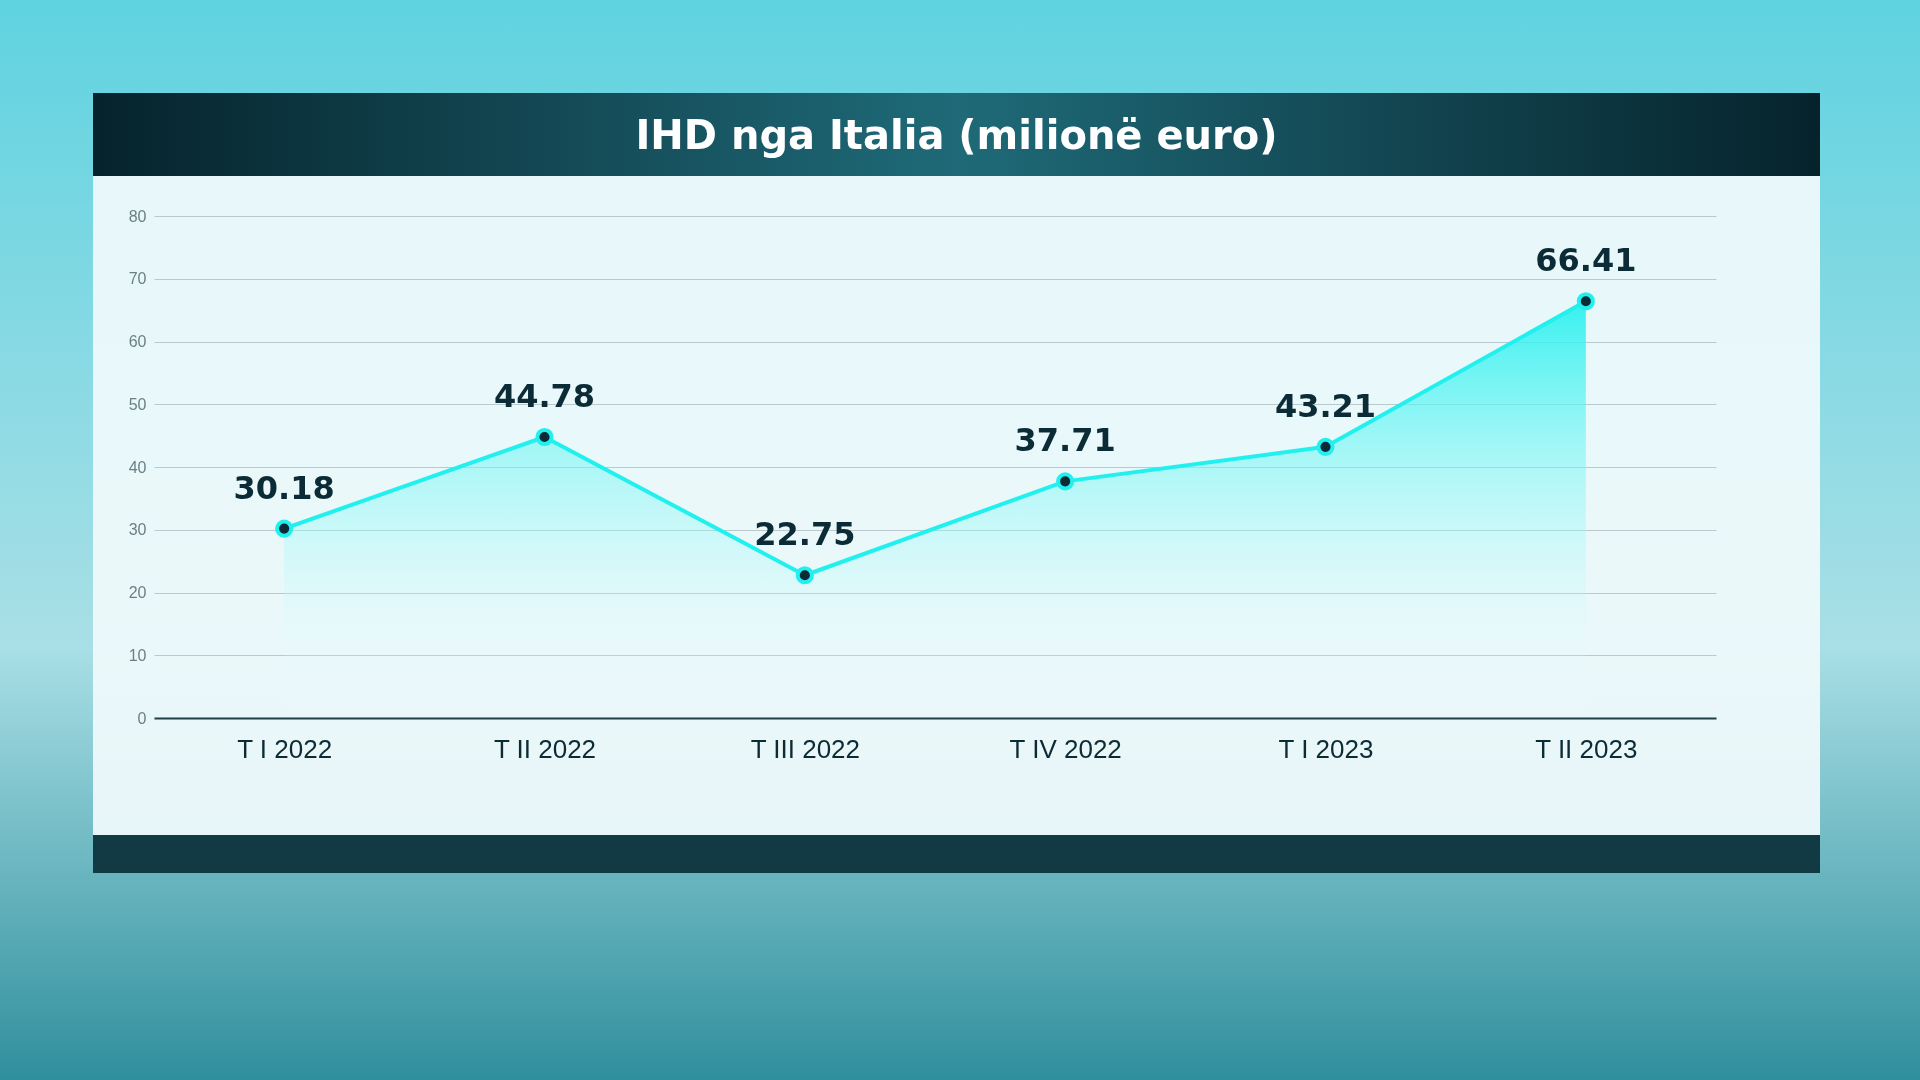  Describe the element at coordinates (1065, 748) in the screenshot. I see `x-tick-label: T IV 2022` at that location.